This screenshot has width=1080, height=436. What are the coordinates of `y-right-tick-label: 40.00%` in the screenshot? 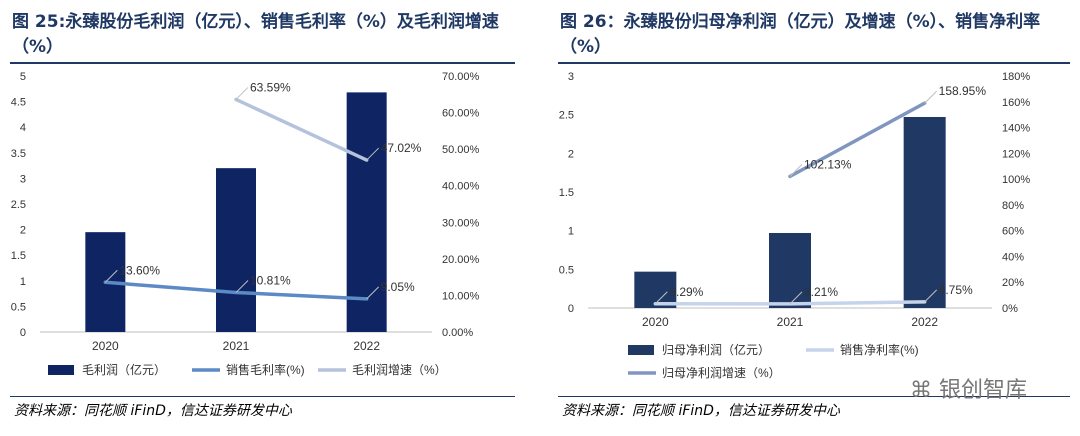 It's located at (461, 187).